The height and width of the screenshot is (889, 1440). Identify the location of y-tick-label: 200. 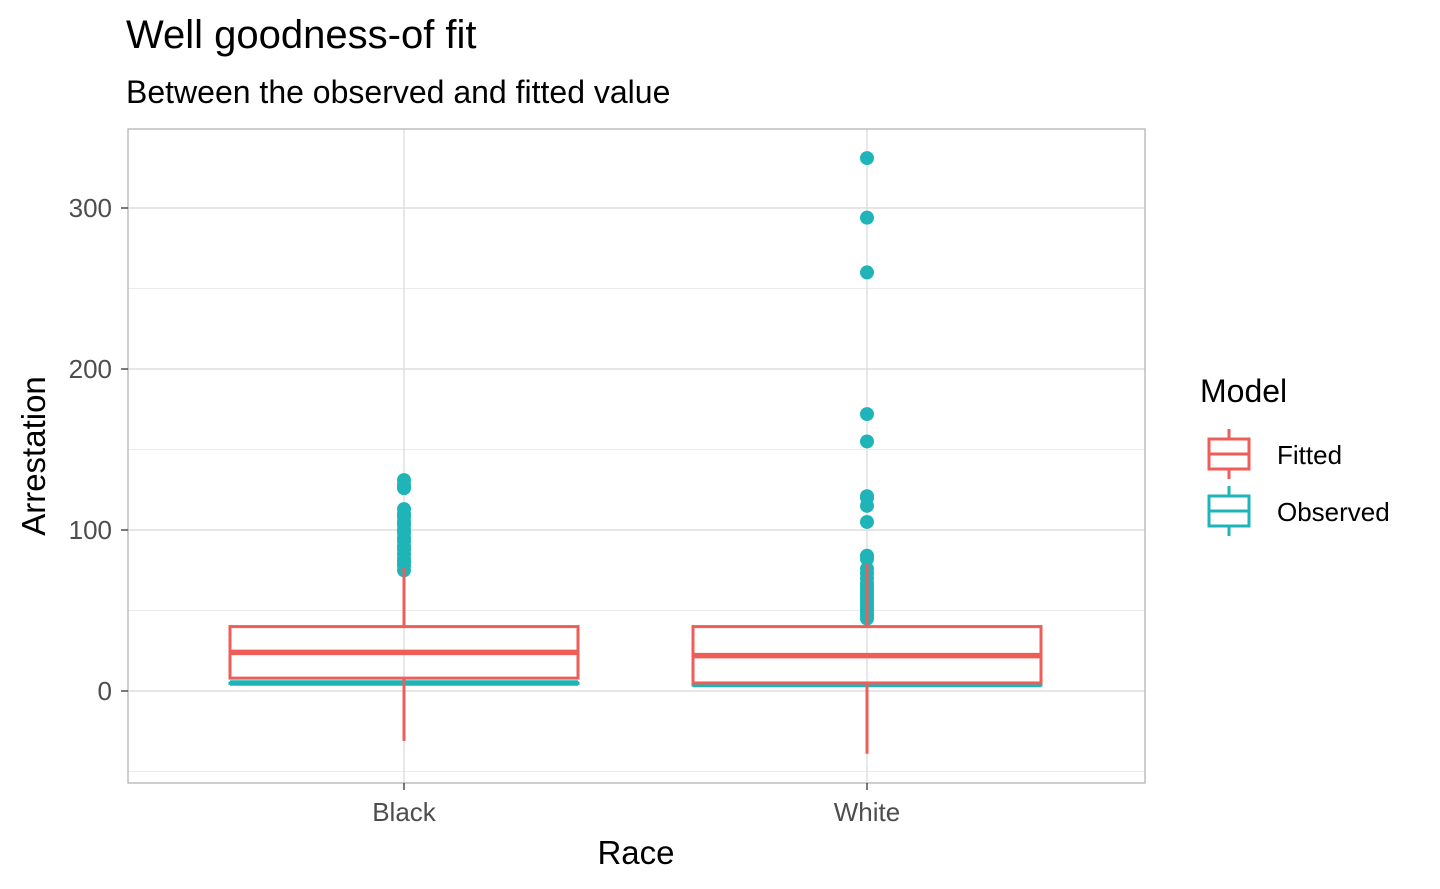
(90, 369).